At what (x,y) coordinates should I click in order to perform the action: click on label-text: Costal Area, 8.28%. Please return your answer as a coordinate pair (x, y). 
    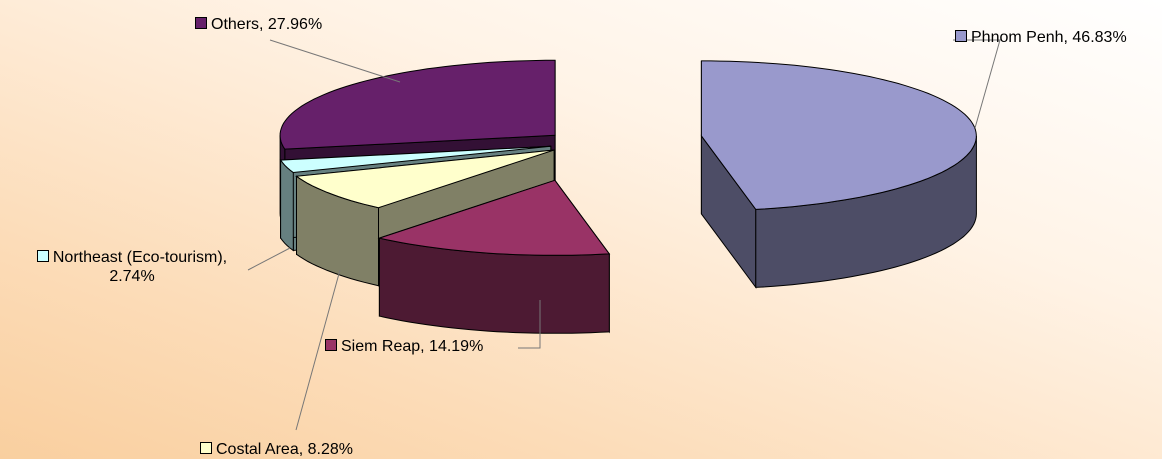
    Looking at the image, I should click on (284, 449).